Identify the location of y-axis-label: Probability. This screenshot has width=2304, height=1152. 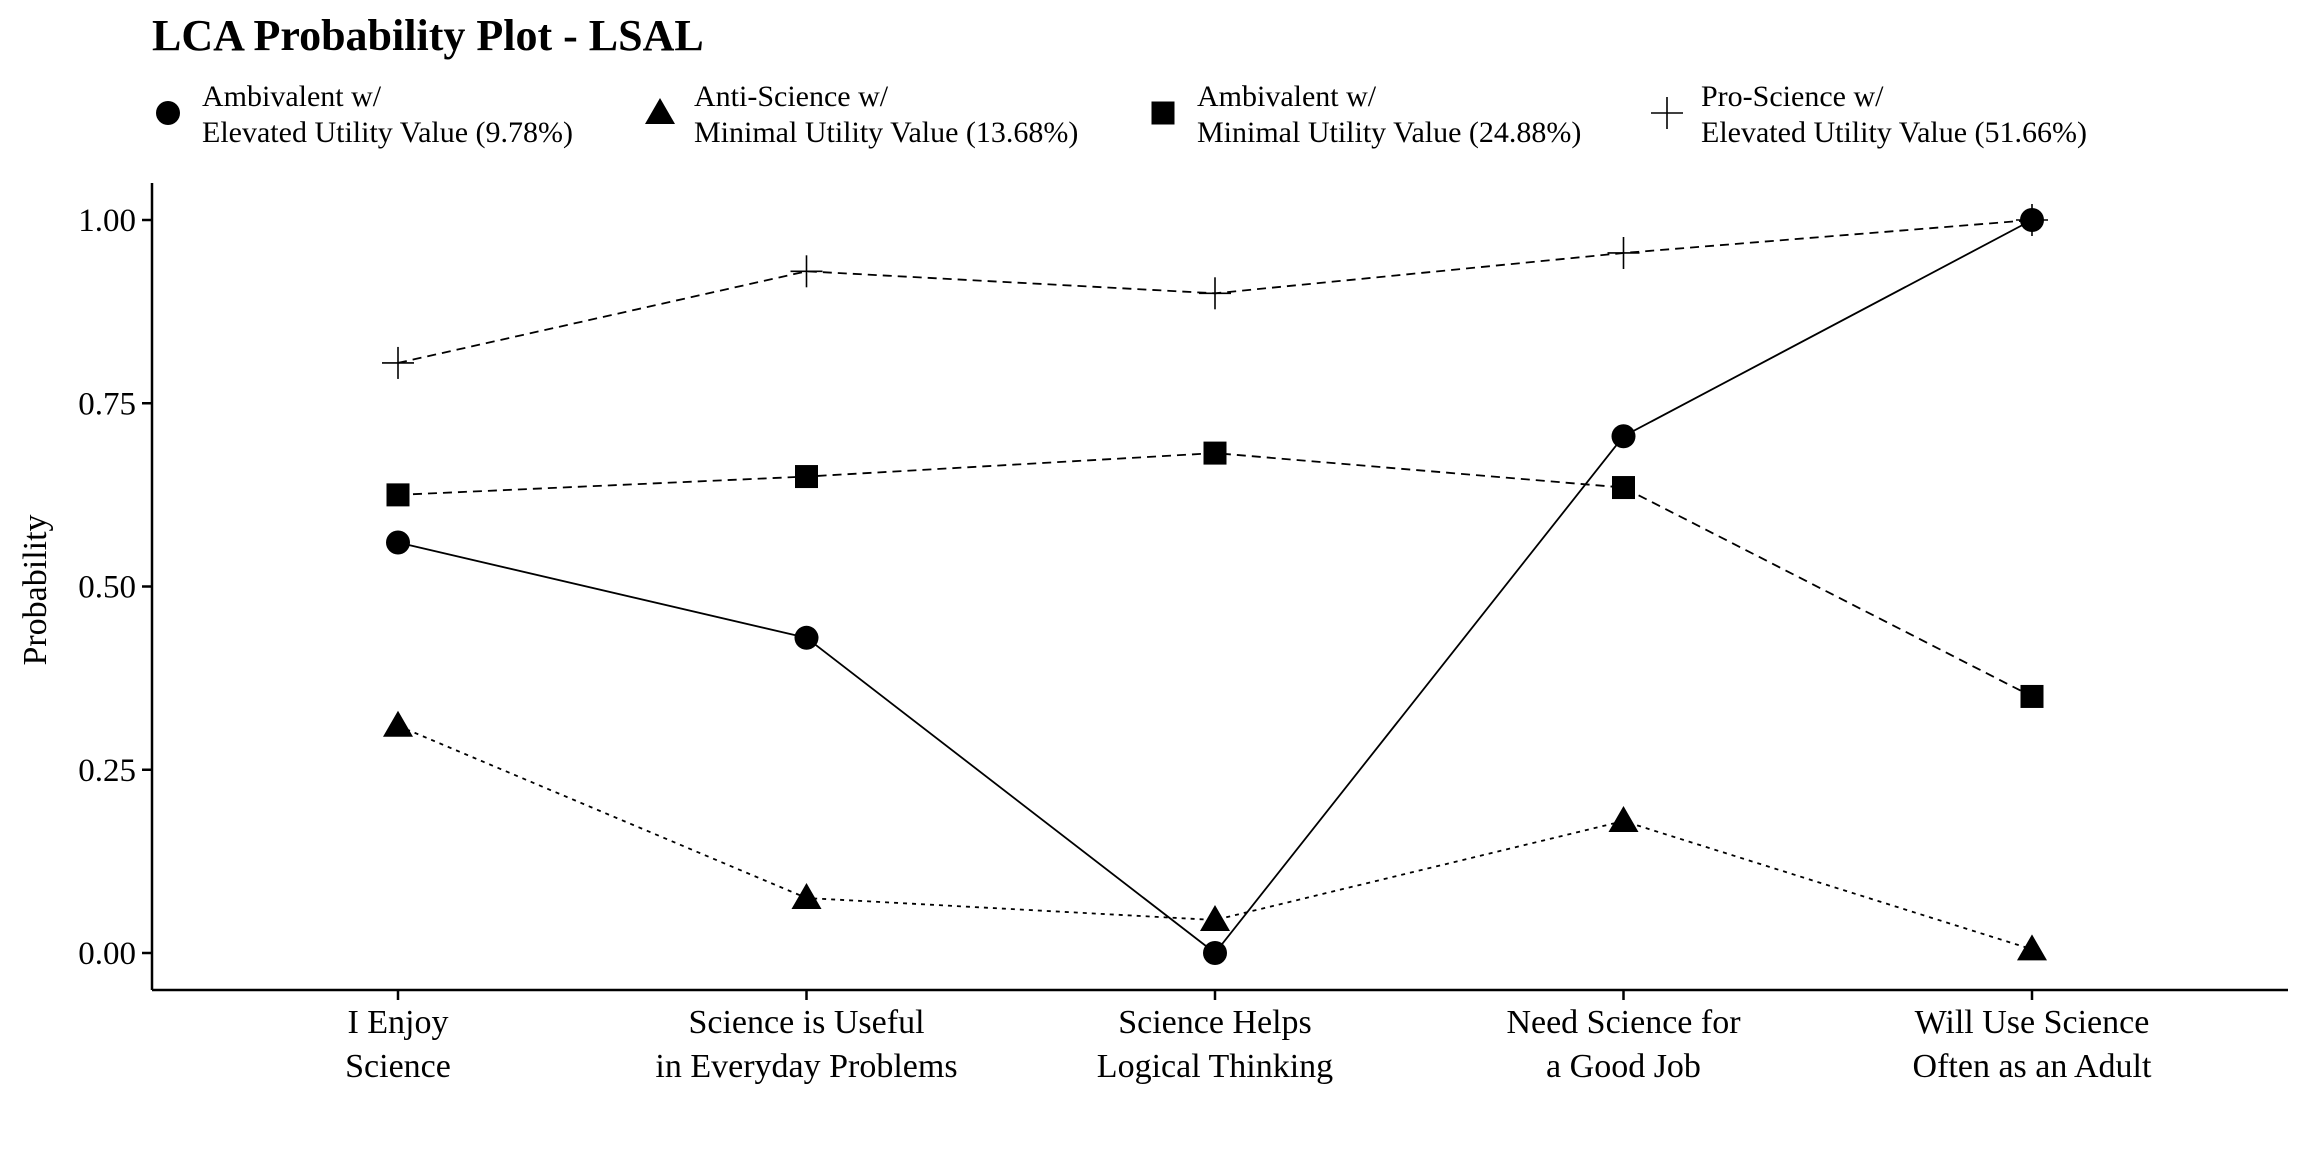
(35, 589).